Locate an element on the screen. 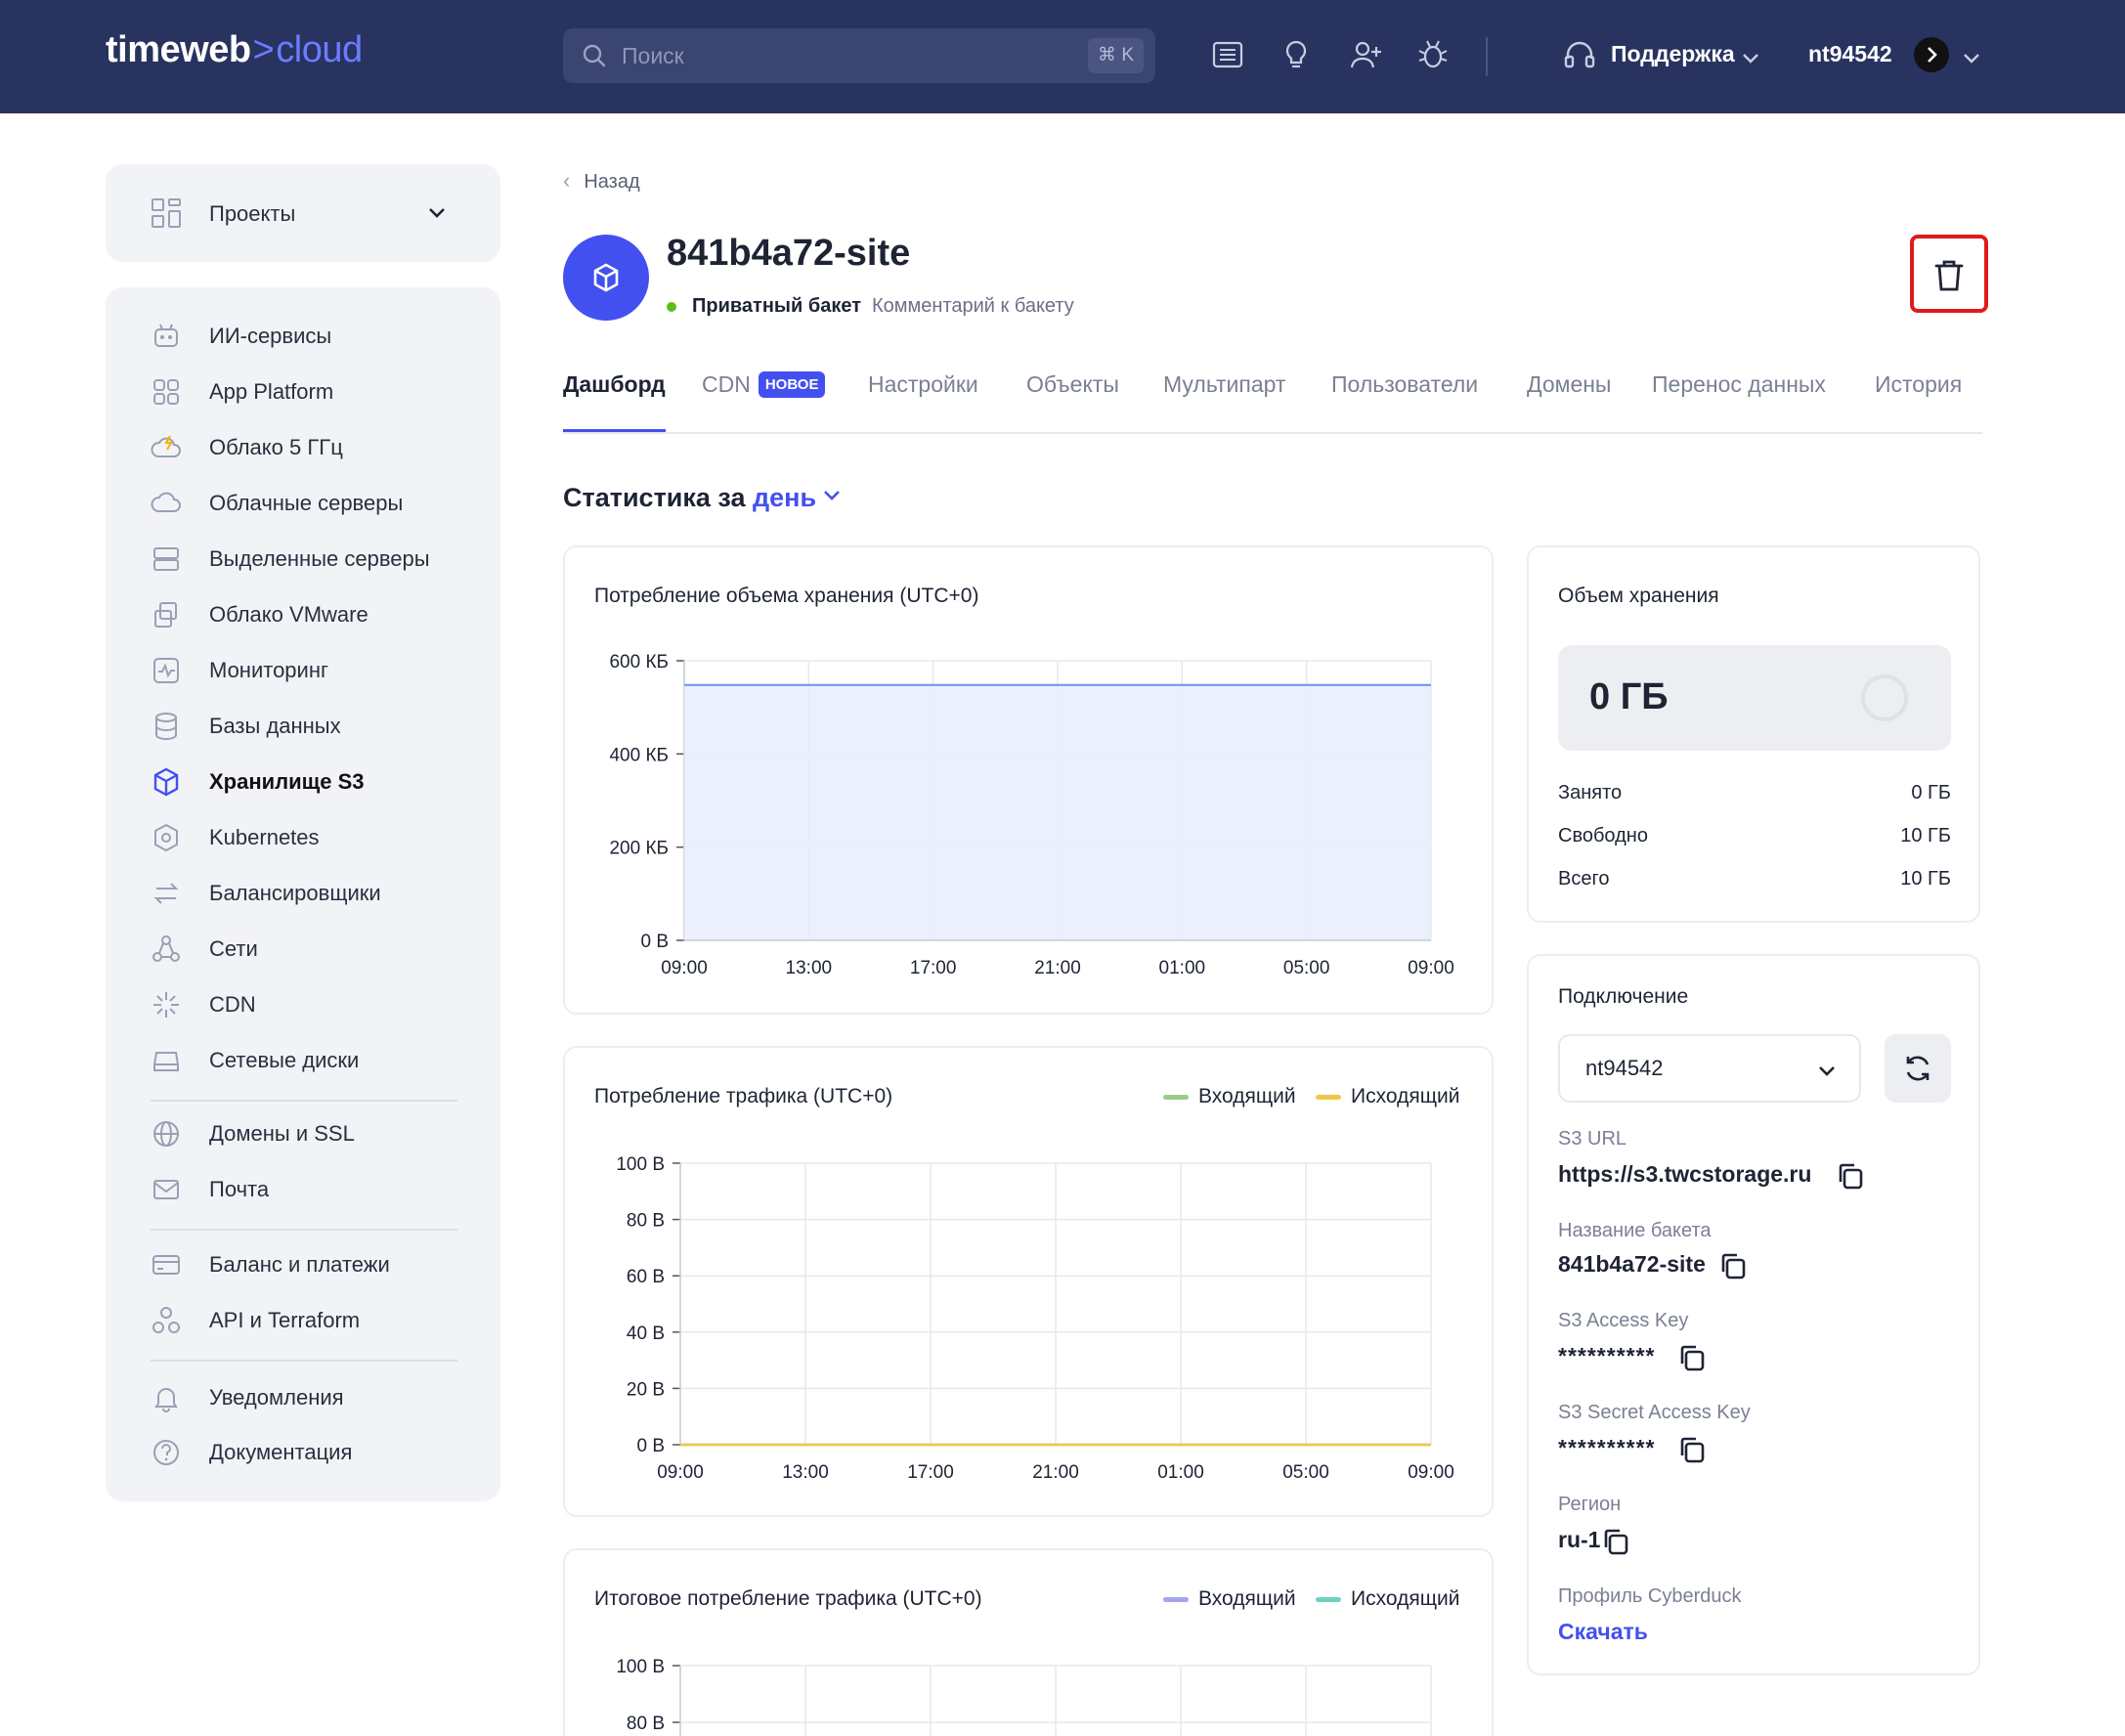  bug-icon is located at coordinates (1433, 54).